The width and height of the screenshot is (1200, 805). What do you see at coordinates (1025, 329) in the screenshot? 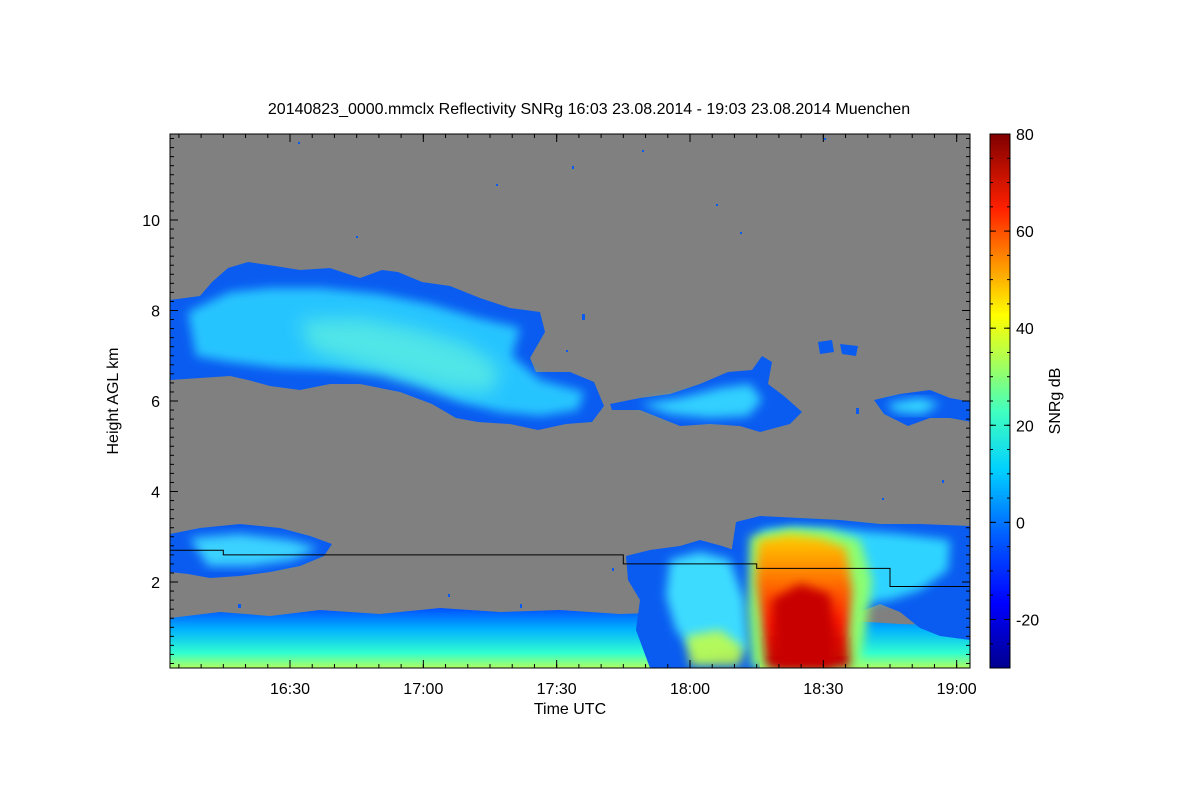
I see `colorbar-tick-label: 40` at bounding box center [1025, 329].